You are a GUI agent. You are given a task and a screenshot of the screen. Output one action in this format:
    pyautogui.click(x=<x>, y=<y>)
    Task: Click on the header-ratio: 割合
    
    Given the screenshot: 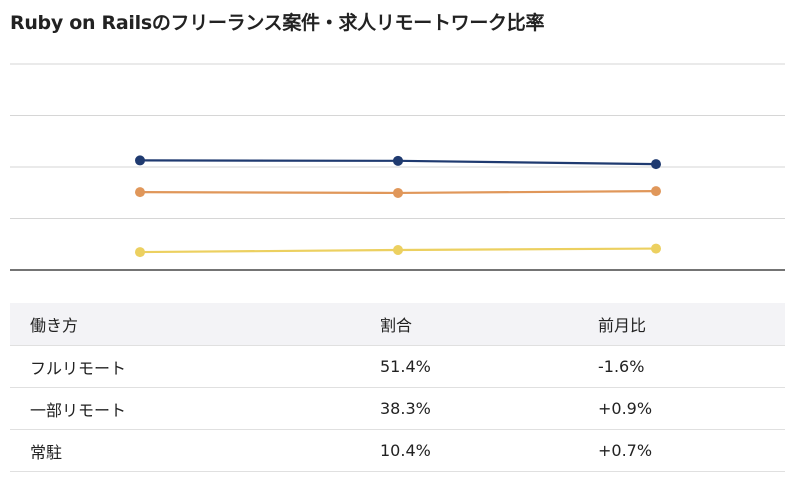 What is the action you would take?
    pyautogui.click(x=469, y=324)
    